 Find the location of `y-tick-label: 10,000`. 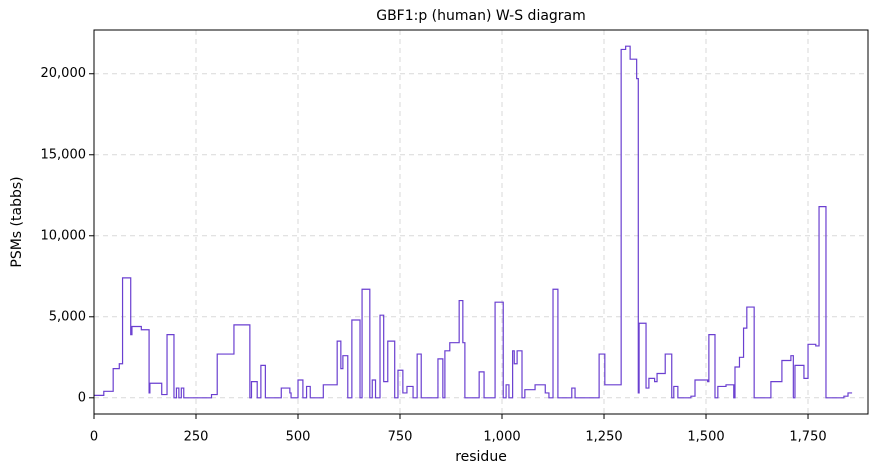

y-tick-label: 10,000 is located at coordinates (64, 235).